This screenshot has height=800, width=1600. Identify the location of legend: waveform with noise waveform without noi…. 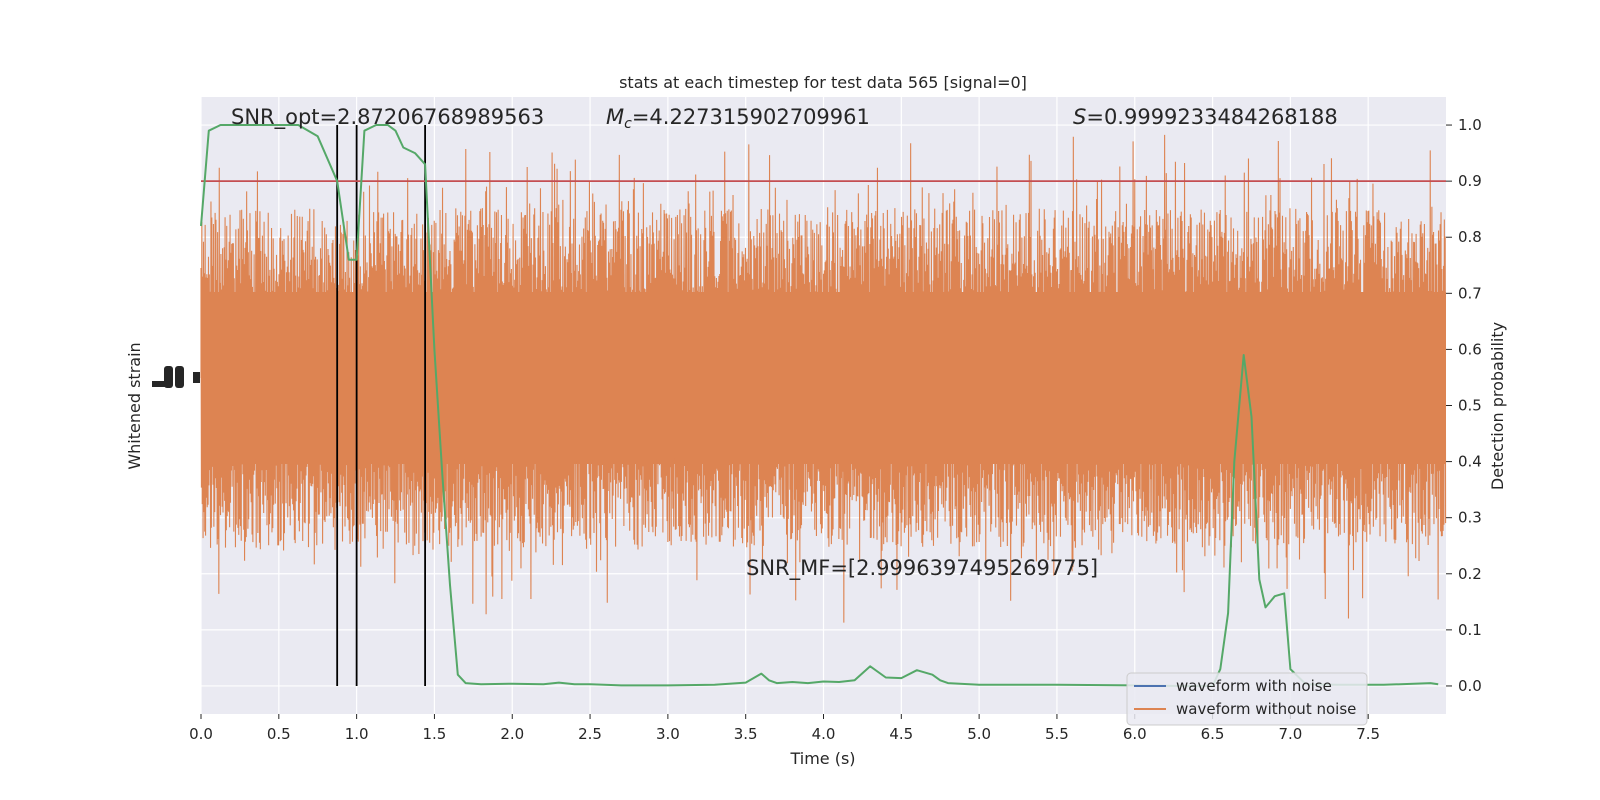
(1247, 699).